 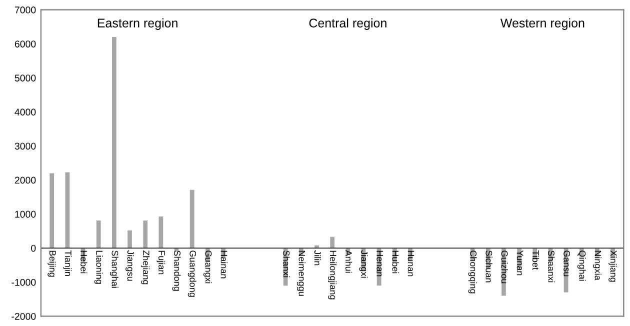 What do you see at coordinates (347, 24) in the screenshot?
I see `annotation: Central region` at bounding box center [347, 24].